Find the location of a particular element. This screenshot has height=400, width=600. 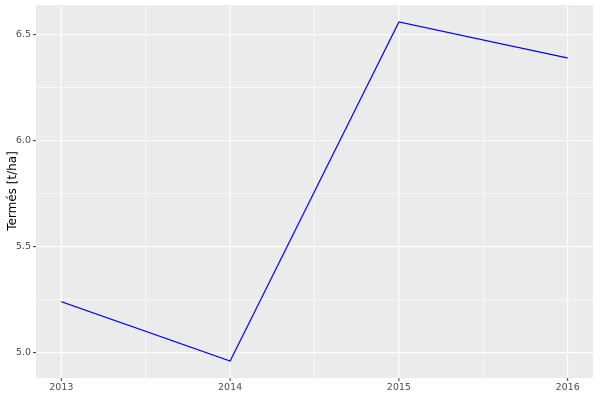

x-tick-label: 2015 is located at coordinates (398, 387).